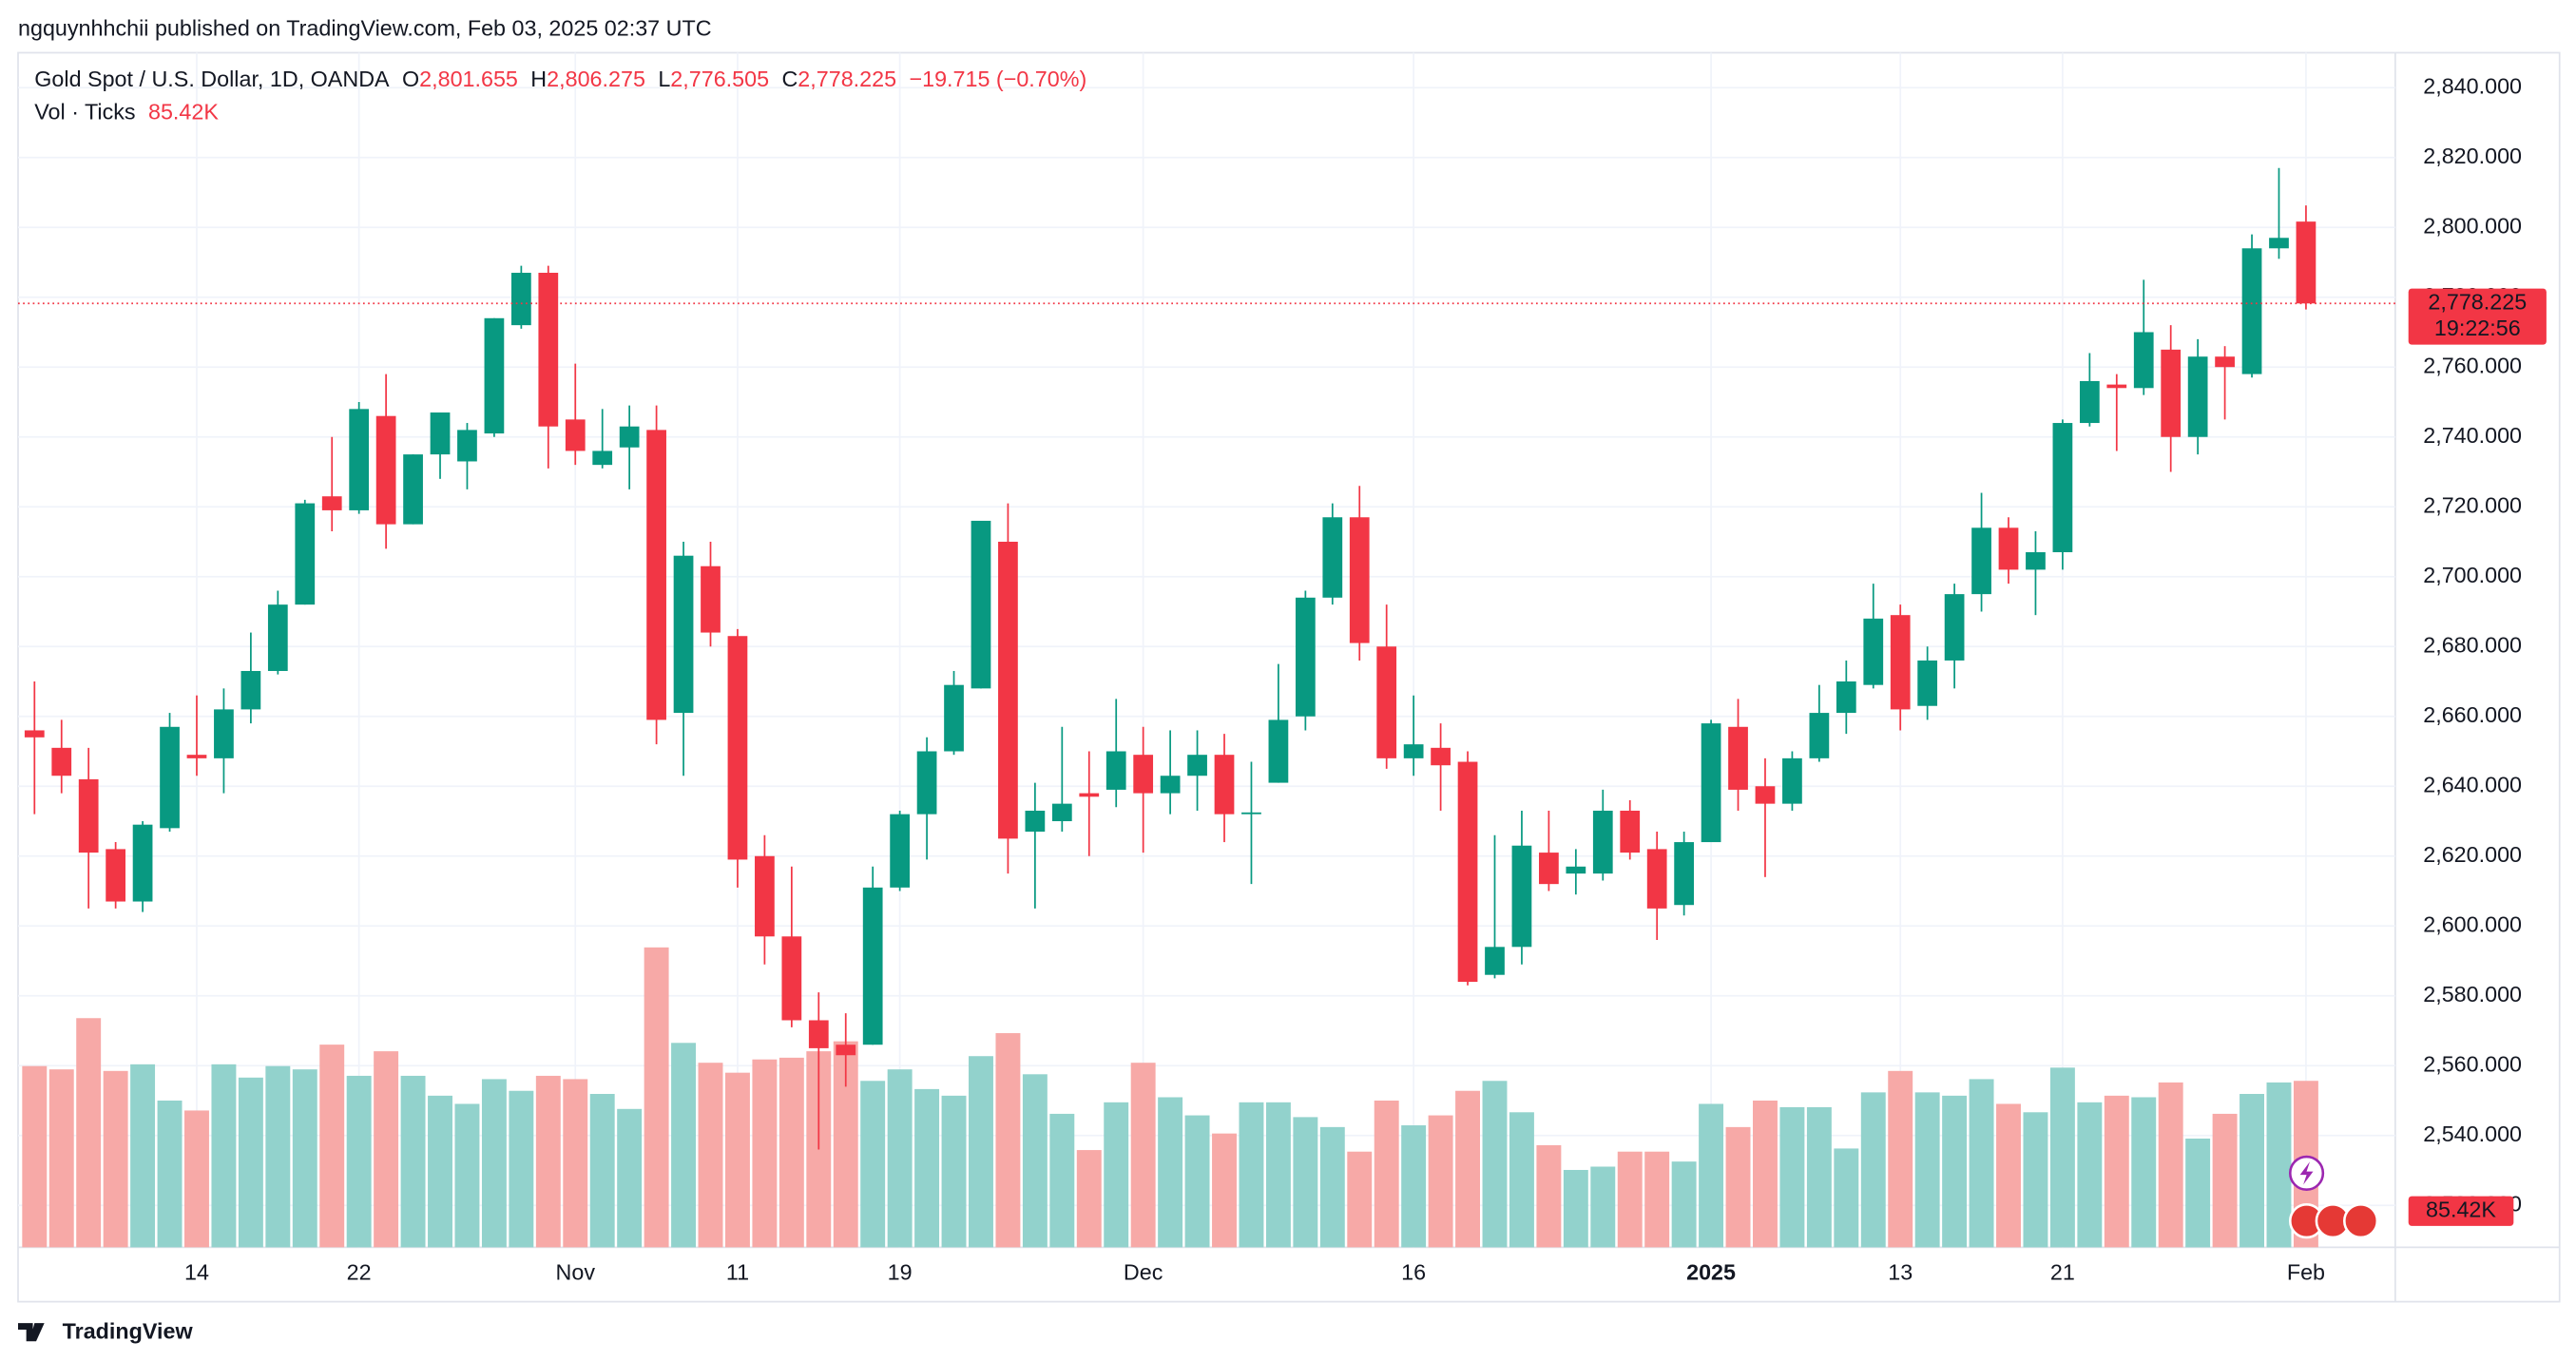 This screenshot has width=2576, height=1361. I want to click on y-tick-label: 2,600.000, so click(2472, 923).